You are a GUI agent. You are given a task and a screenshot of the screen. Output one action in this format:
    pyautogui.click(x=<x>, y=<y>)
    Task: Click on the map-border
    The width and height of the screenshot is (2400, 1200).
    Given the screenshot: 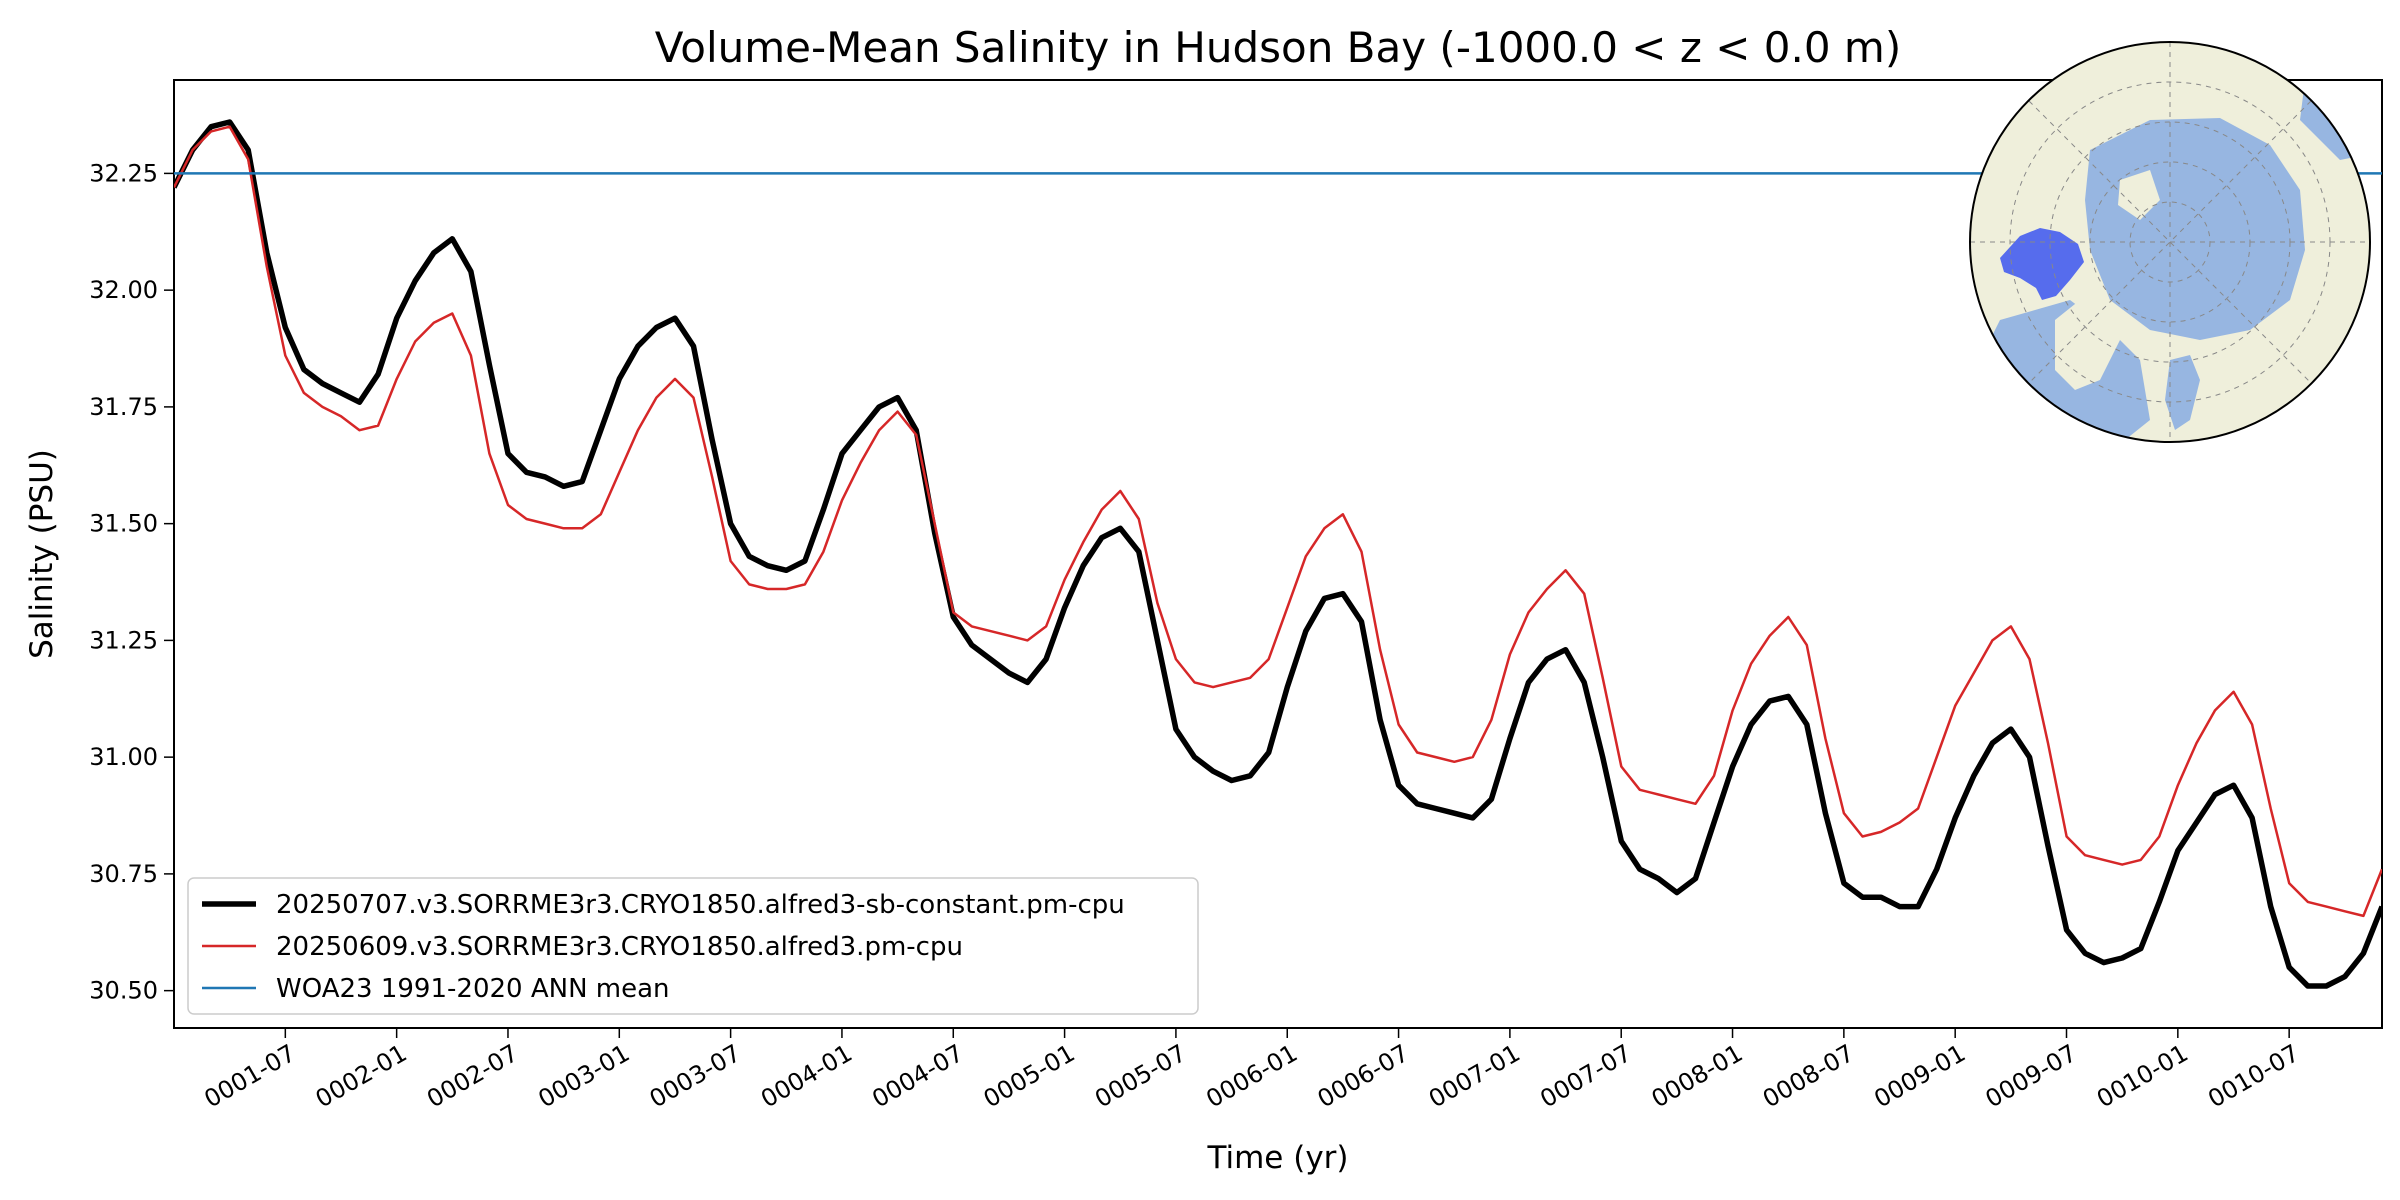 What is the action you would take?
    pyautogui.click(x=2170, y=242)
    